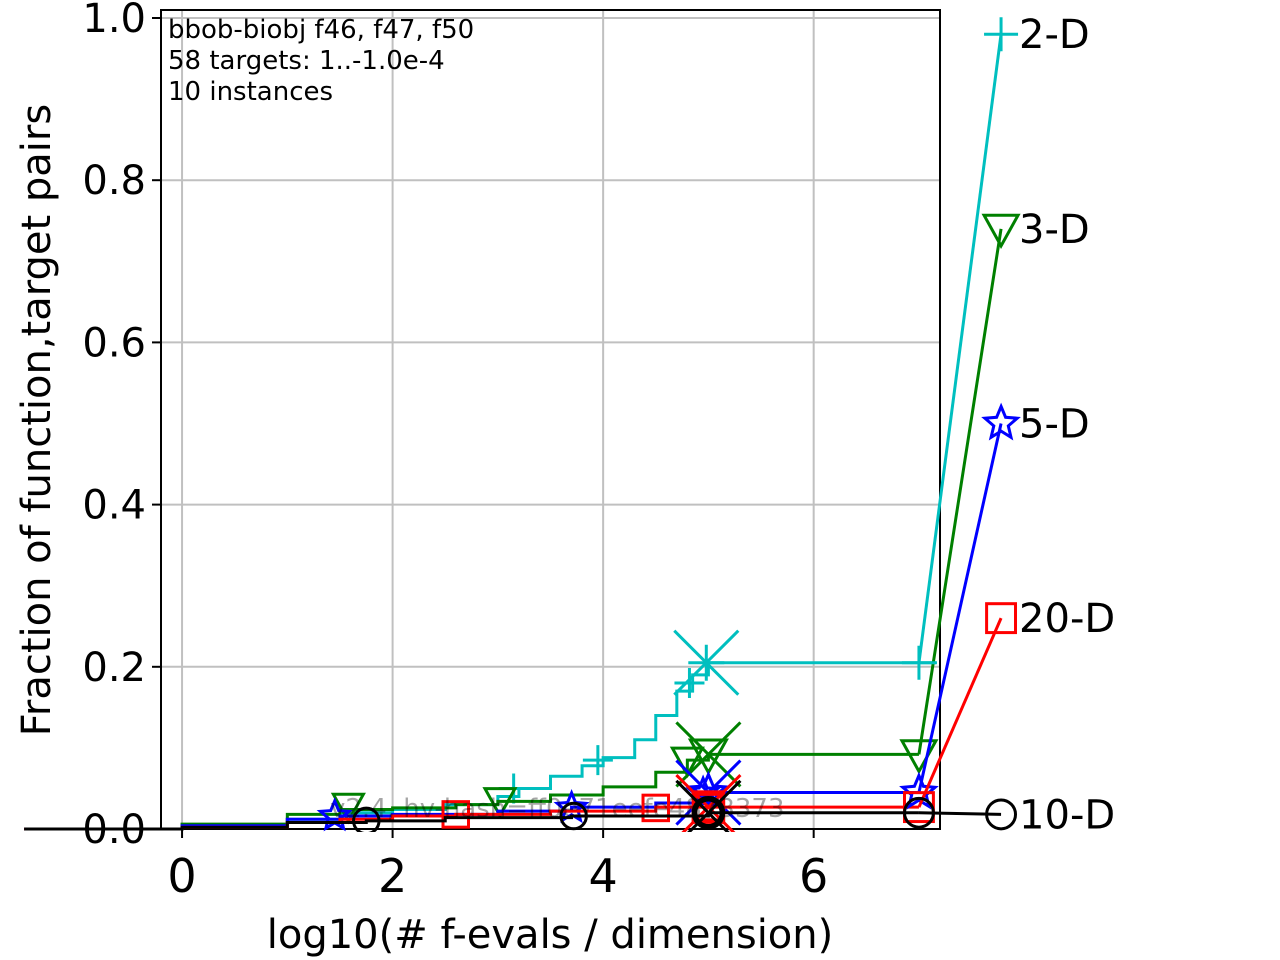 The height and width of the screenshot is (960, 1280). I want to click on final-marker-3d, so click(1001, 231).